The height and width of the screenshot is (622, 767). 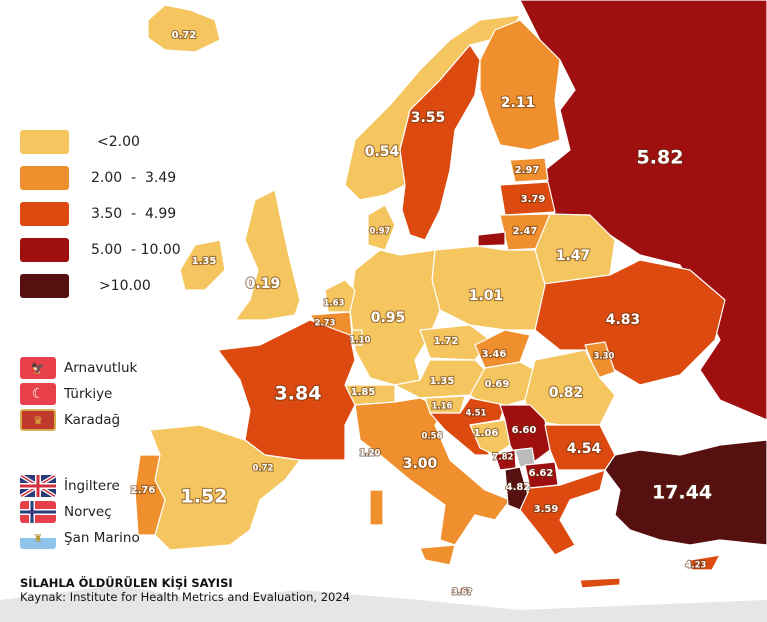 What do you see at coordinates (334, 304) in the screenshot?
I see `label-netherlands: 1.63` at bounding box center [334, 304].